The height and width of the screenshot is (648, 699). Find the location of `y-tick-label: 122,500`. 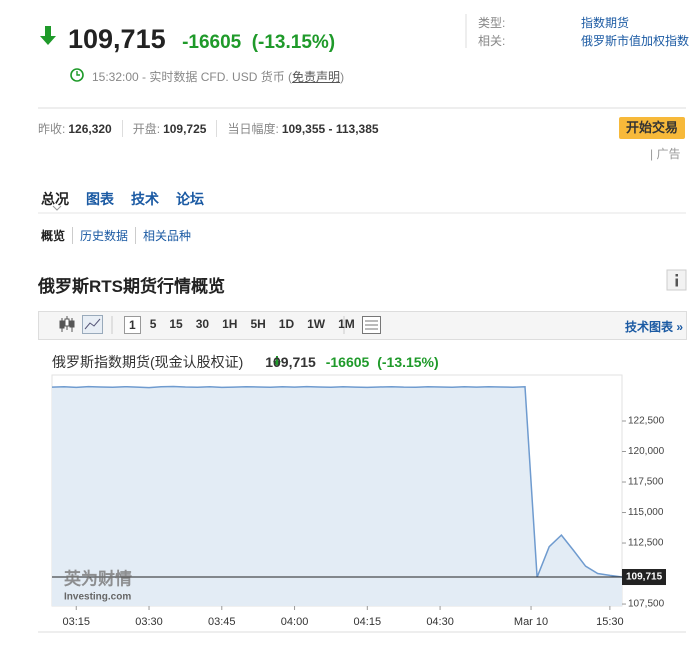

y-tick-label: 122,500 is located at coordinates (646, 421).